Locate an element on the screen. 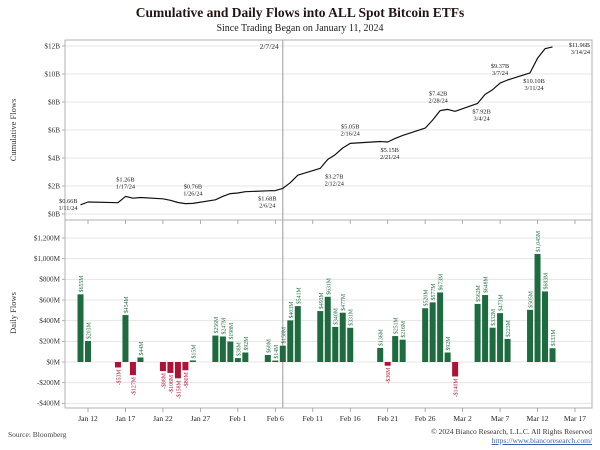  bar-value-label: $683M is located at coordinates (546, 281).